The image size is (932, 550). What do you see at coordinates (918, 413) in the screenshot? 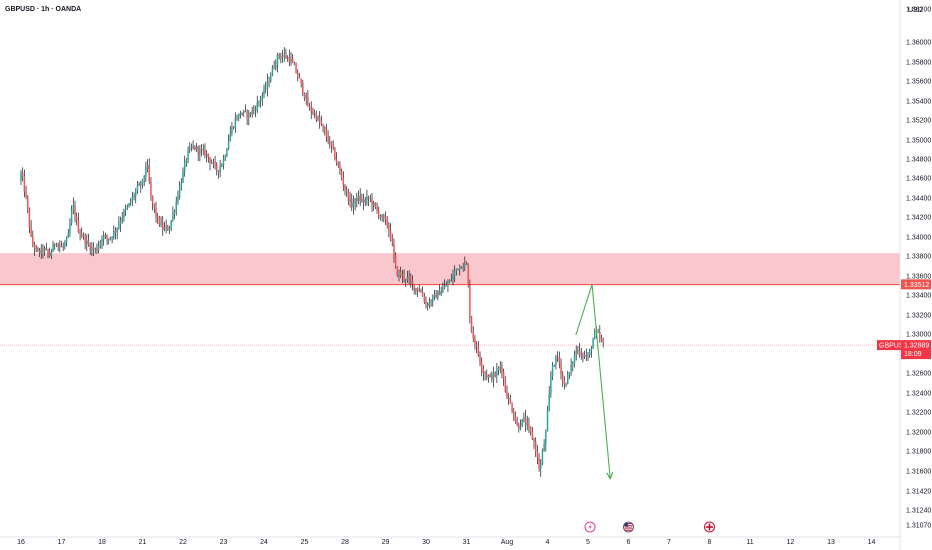
I see `y-tick-label: 1.32200` at bounding box center [918, 413].